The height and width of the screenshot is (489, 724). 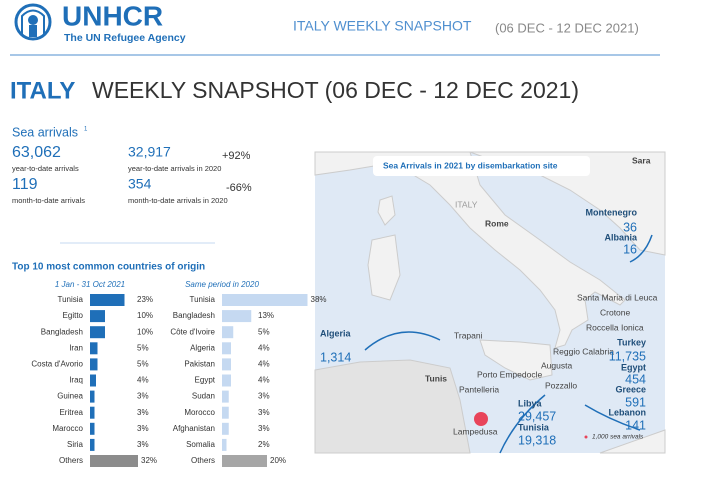 I want to click on header-dates: (06 DEC - 12 DEC 2021), so click(x=567, y=27).